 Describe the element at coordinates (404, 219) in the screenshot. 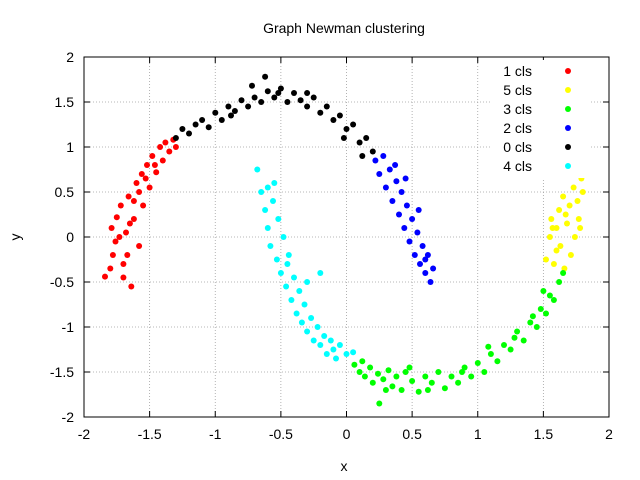

I see `series-2-cls` at that location.